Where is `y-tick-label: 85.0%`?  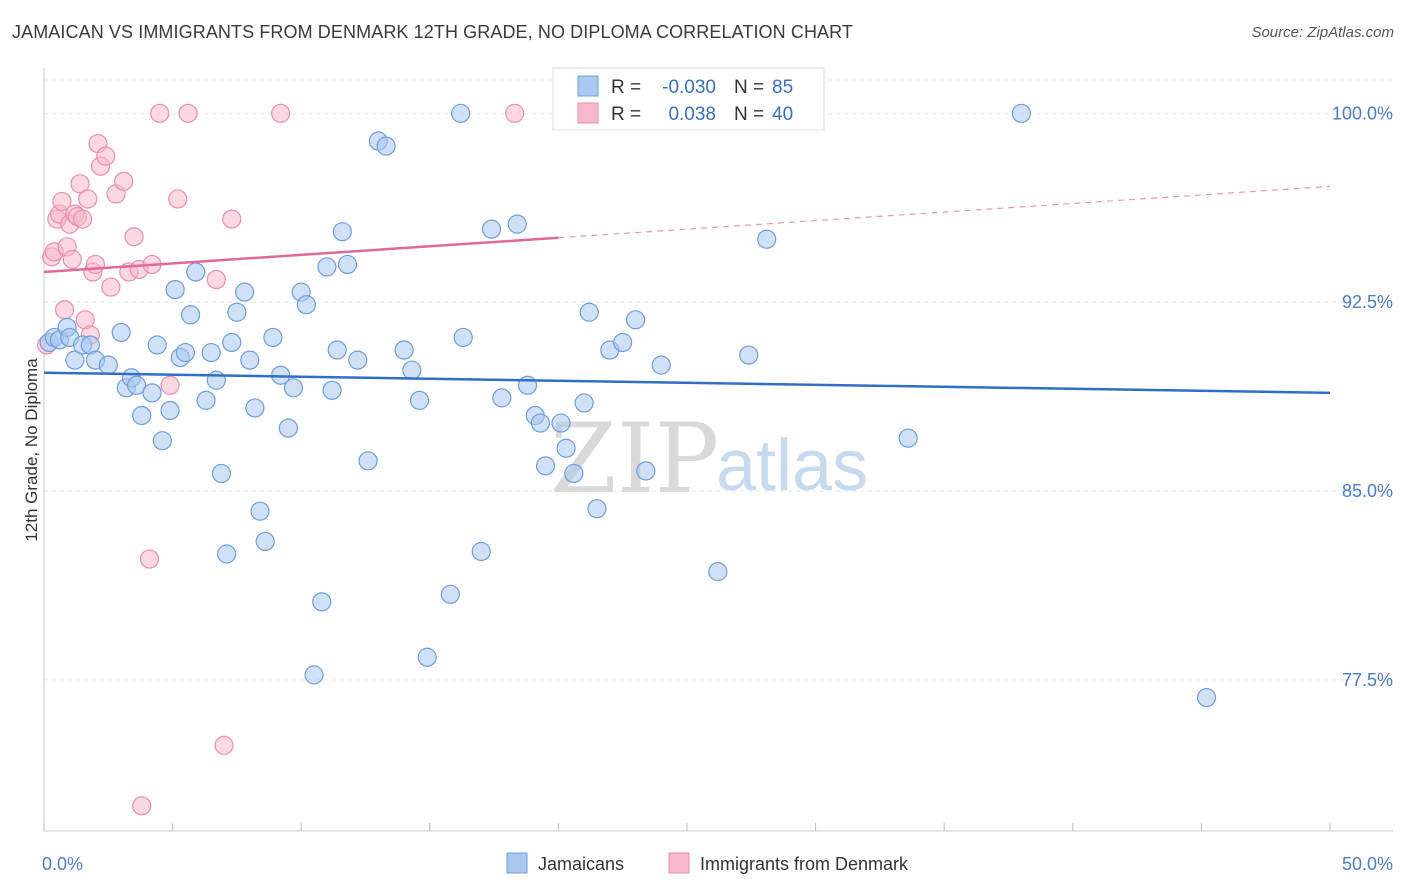
y-tick-label: 85.0% is located at coordinates (1367, 491).